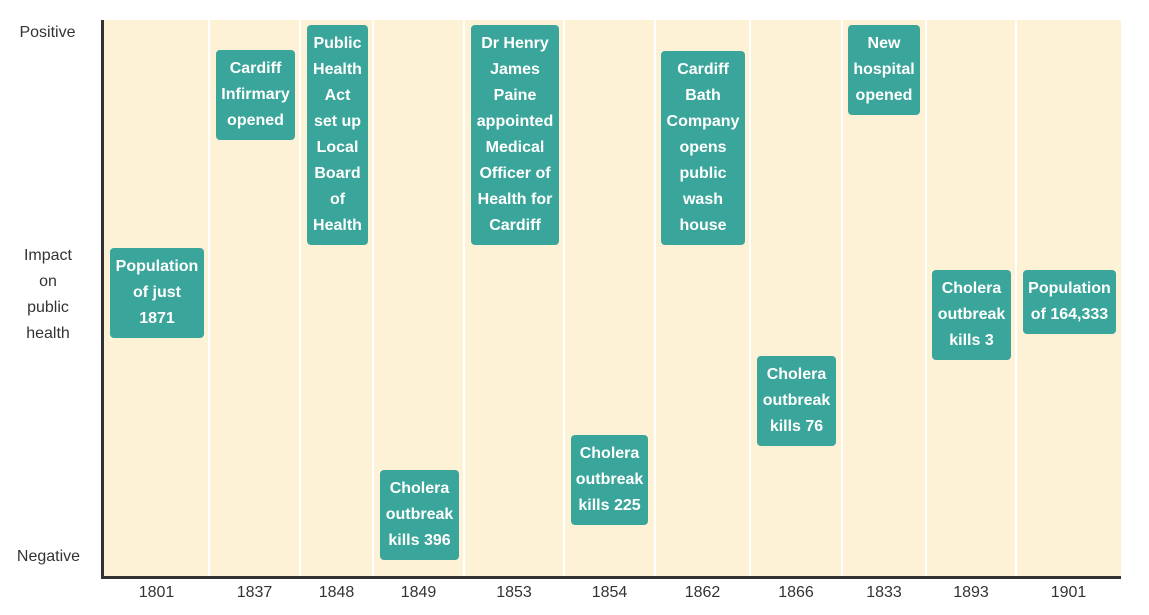 The image size is (1149, 615). Describe the element at coordinates (418, 592) in the screenshot. I see `x-tick-label: 1849` at that location.